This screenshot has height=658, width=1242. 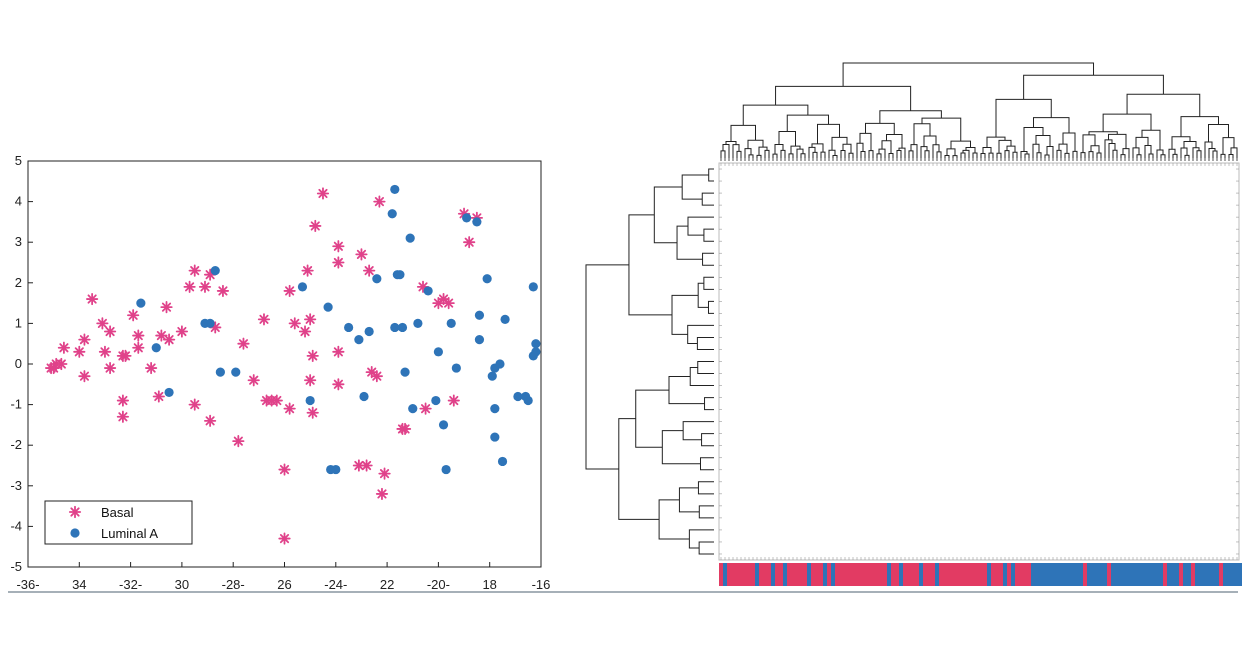 I want to click on y-tick-label: 2, so click(x=18, y=282).